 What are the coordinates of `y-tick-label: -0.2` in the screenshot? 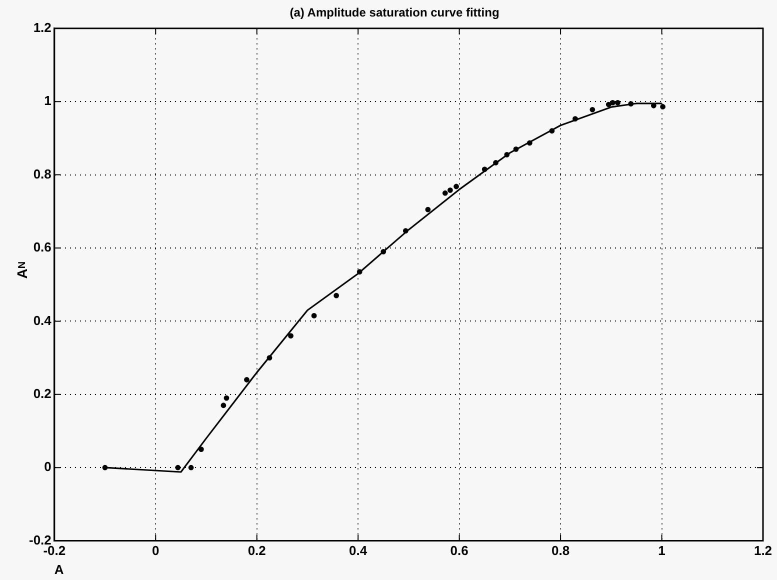 It's located at (40, 540).